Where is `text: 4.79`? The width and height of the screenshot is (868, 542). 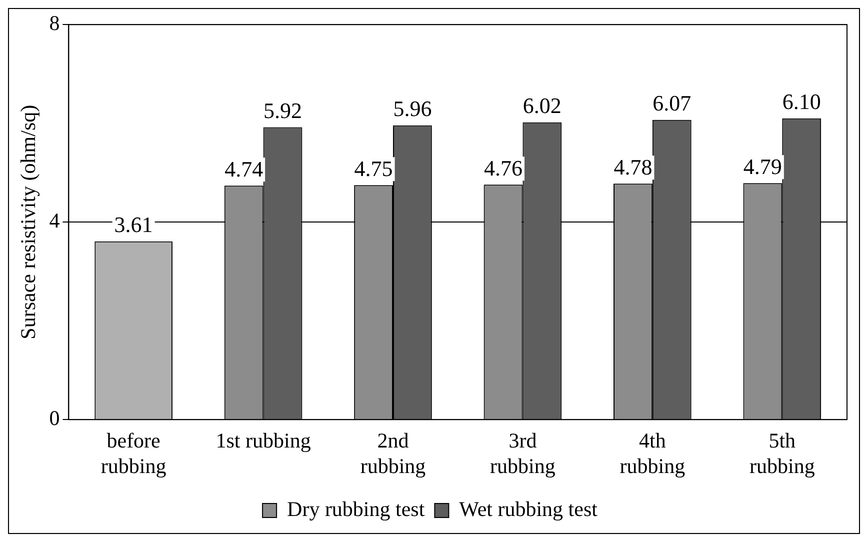
text: 4.79 is located at coordinates (762, 166).